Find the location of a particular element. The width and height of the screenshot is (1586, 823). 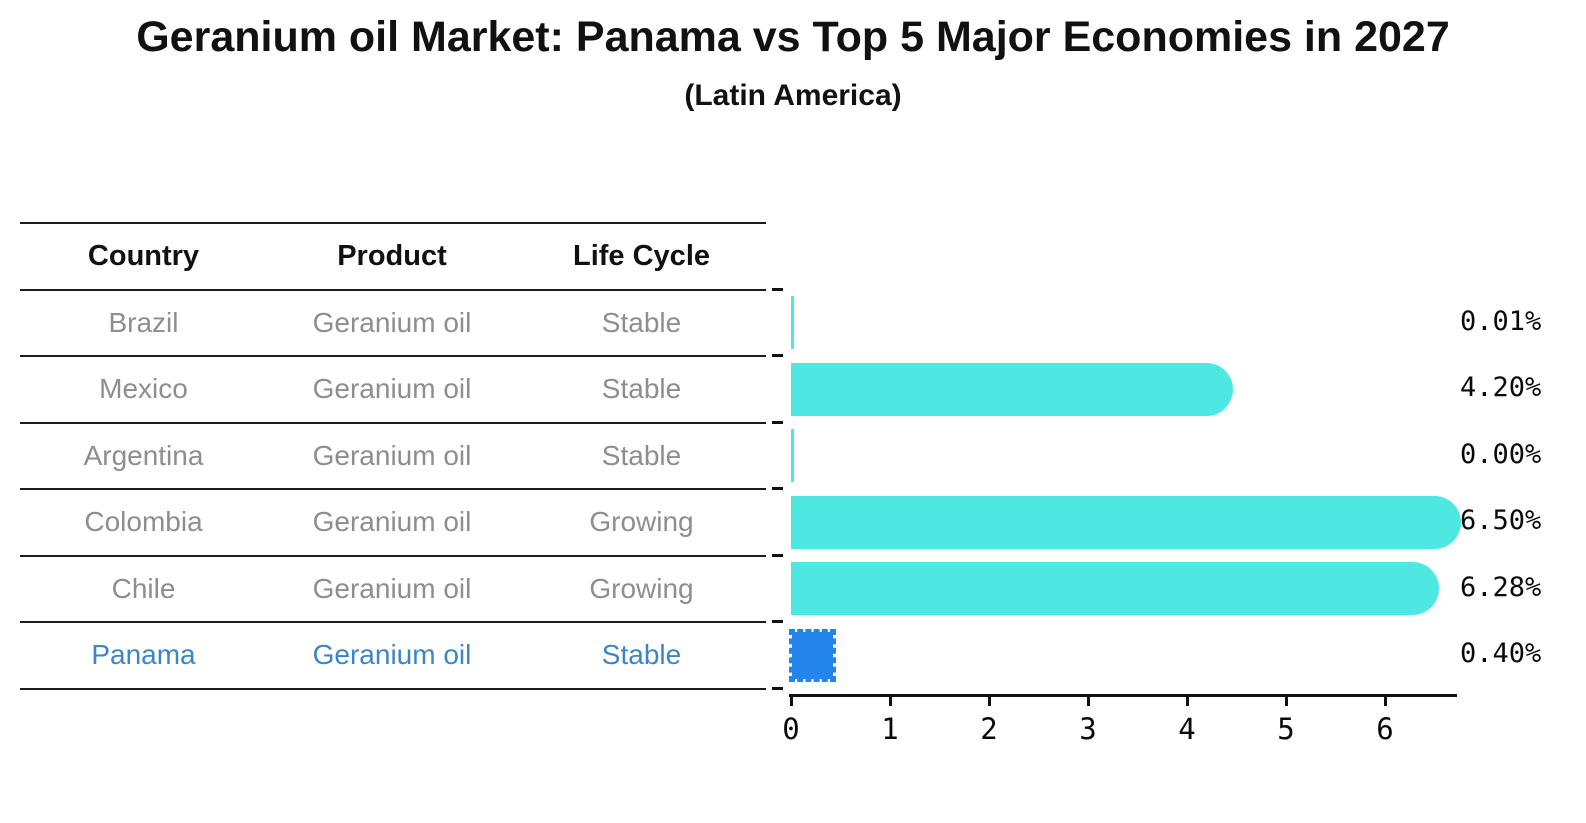

x-axis-tick-label-3: 3 is located at coordinates (1088, 729).